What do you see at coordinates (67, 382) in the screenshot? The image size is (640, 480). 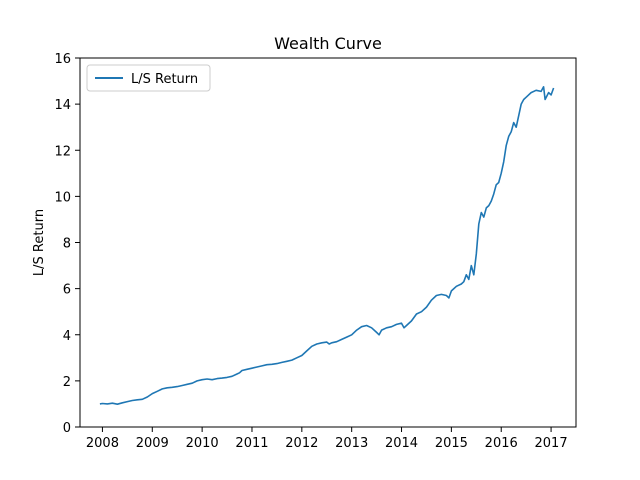 I see `y-tick-label: 2` at bounding box center [67, 382].